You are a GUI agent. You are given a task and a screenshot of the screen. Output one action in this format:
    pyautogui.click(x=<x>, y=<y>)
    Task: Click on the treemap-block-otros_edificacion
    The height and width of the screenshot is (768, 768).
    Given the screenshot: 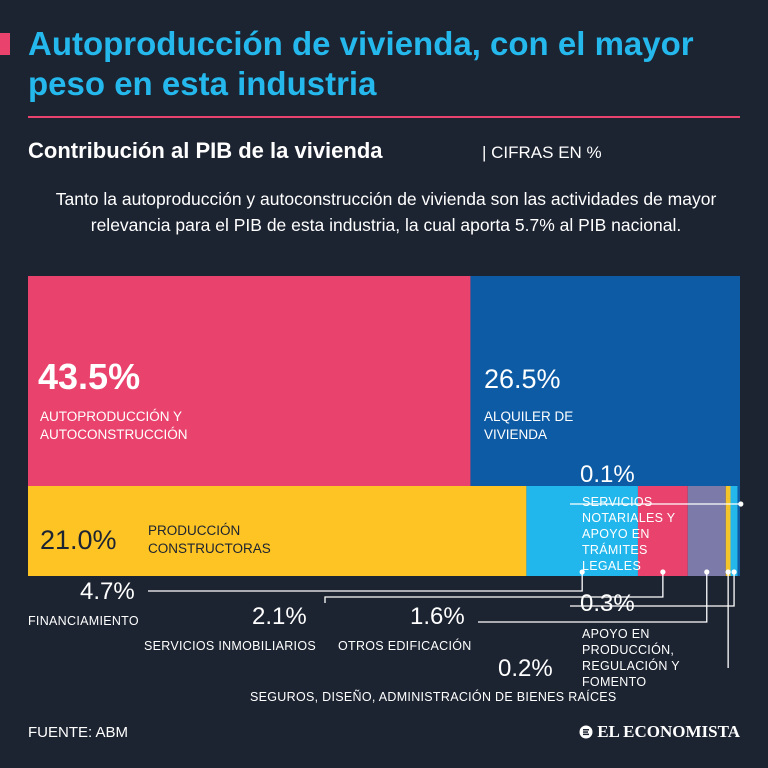 What is the action you would take?
    pyautogui.click(x=706, y=531)
    